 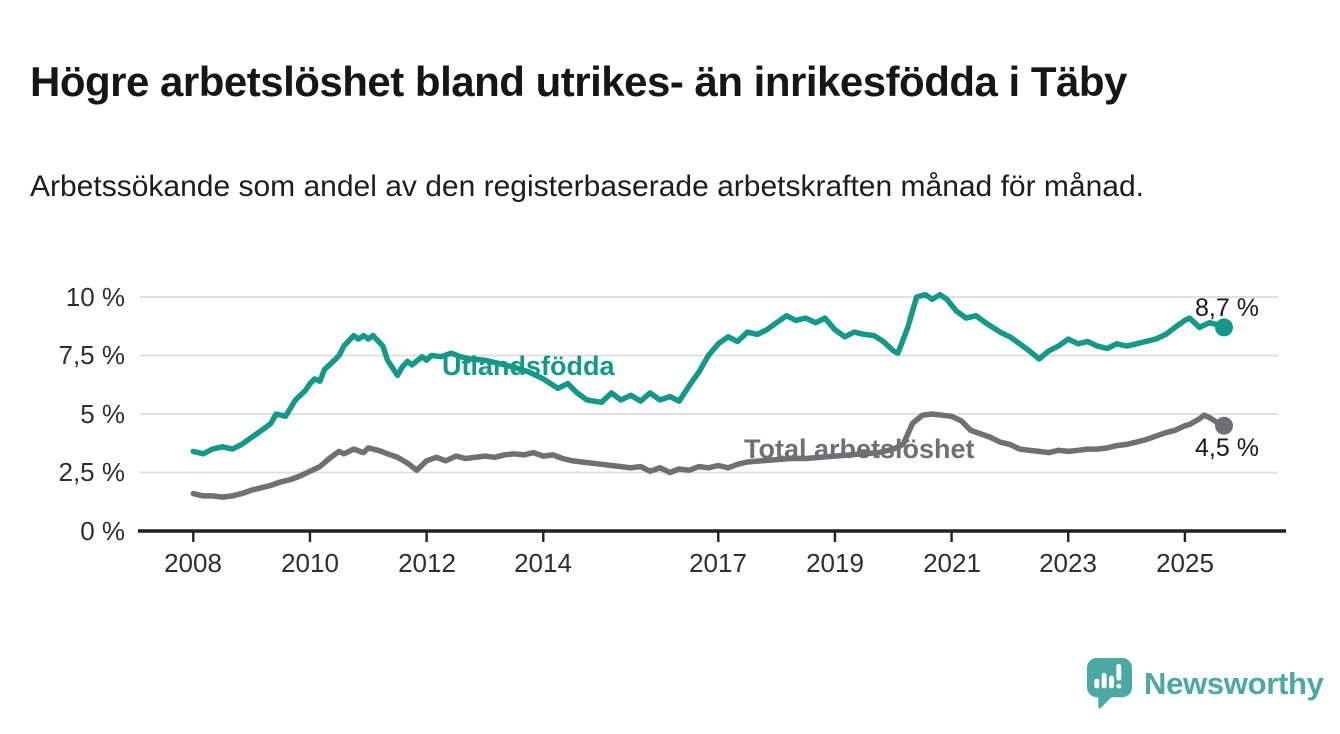 I want to click on x-tick-label: 2014, so click(x=543, y=563).